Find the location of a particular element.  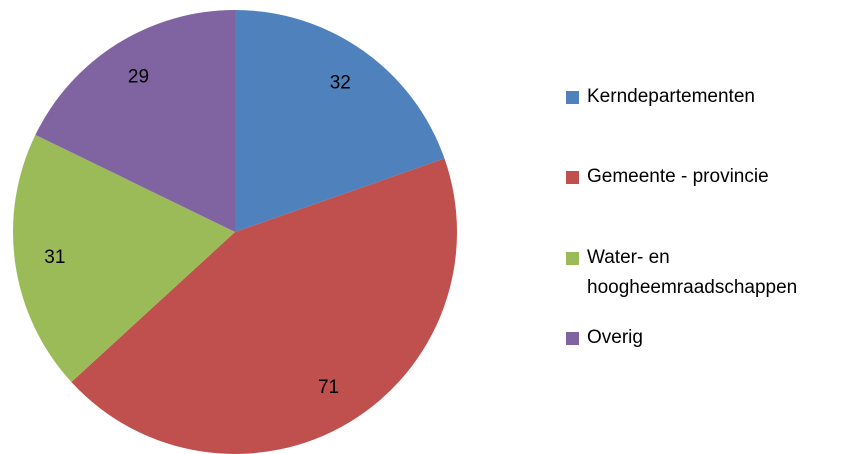

data-label: 29 is located at coordinates (138, 77).